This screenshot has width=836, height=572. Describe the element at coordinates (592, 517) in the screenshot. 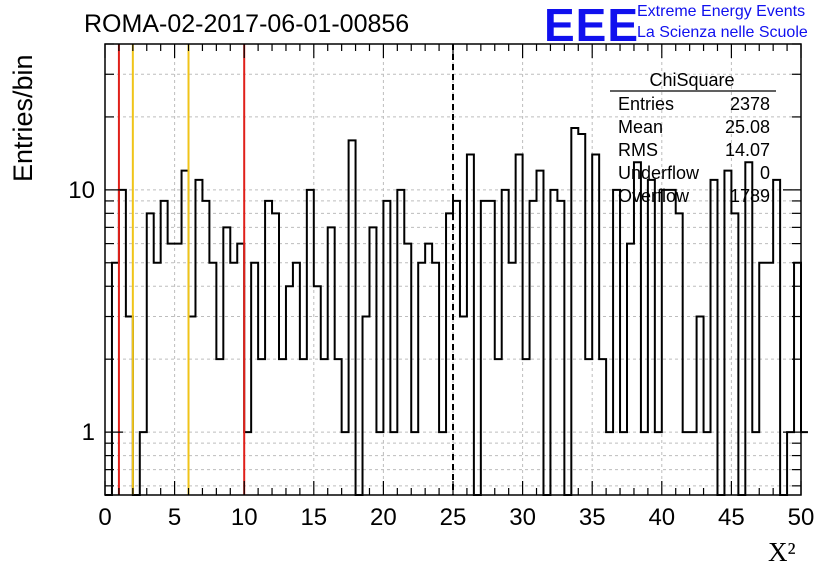

I see `x-tick-label: 35` at that location.